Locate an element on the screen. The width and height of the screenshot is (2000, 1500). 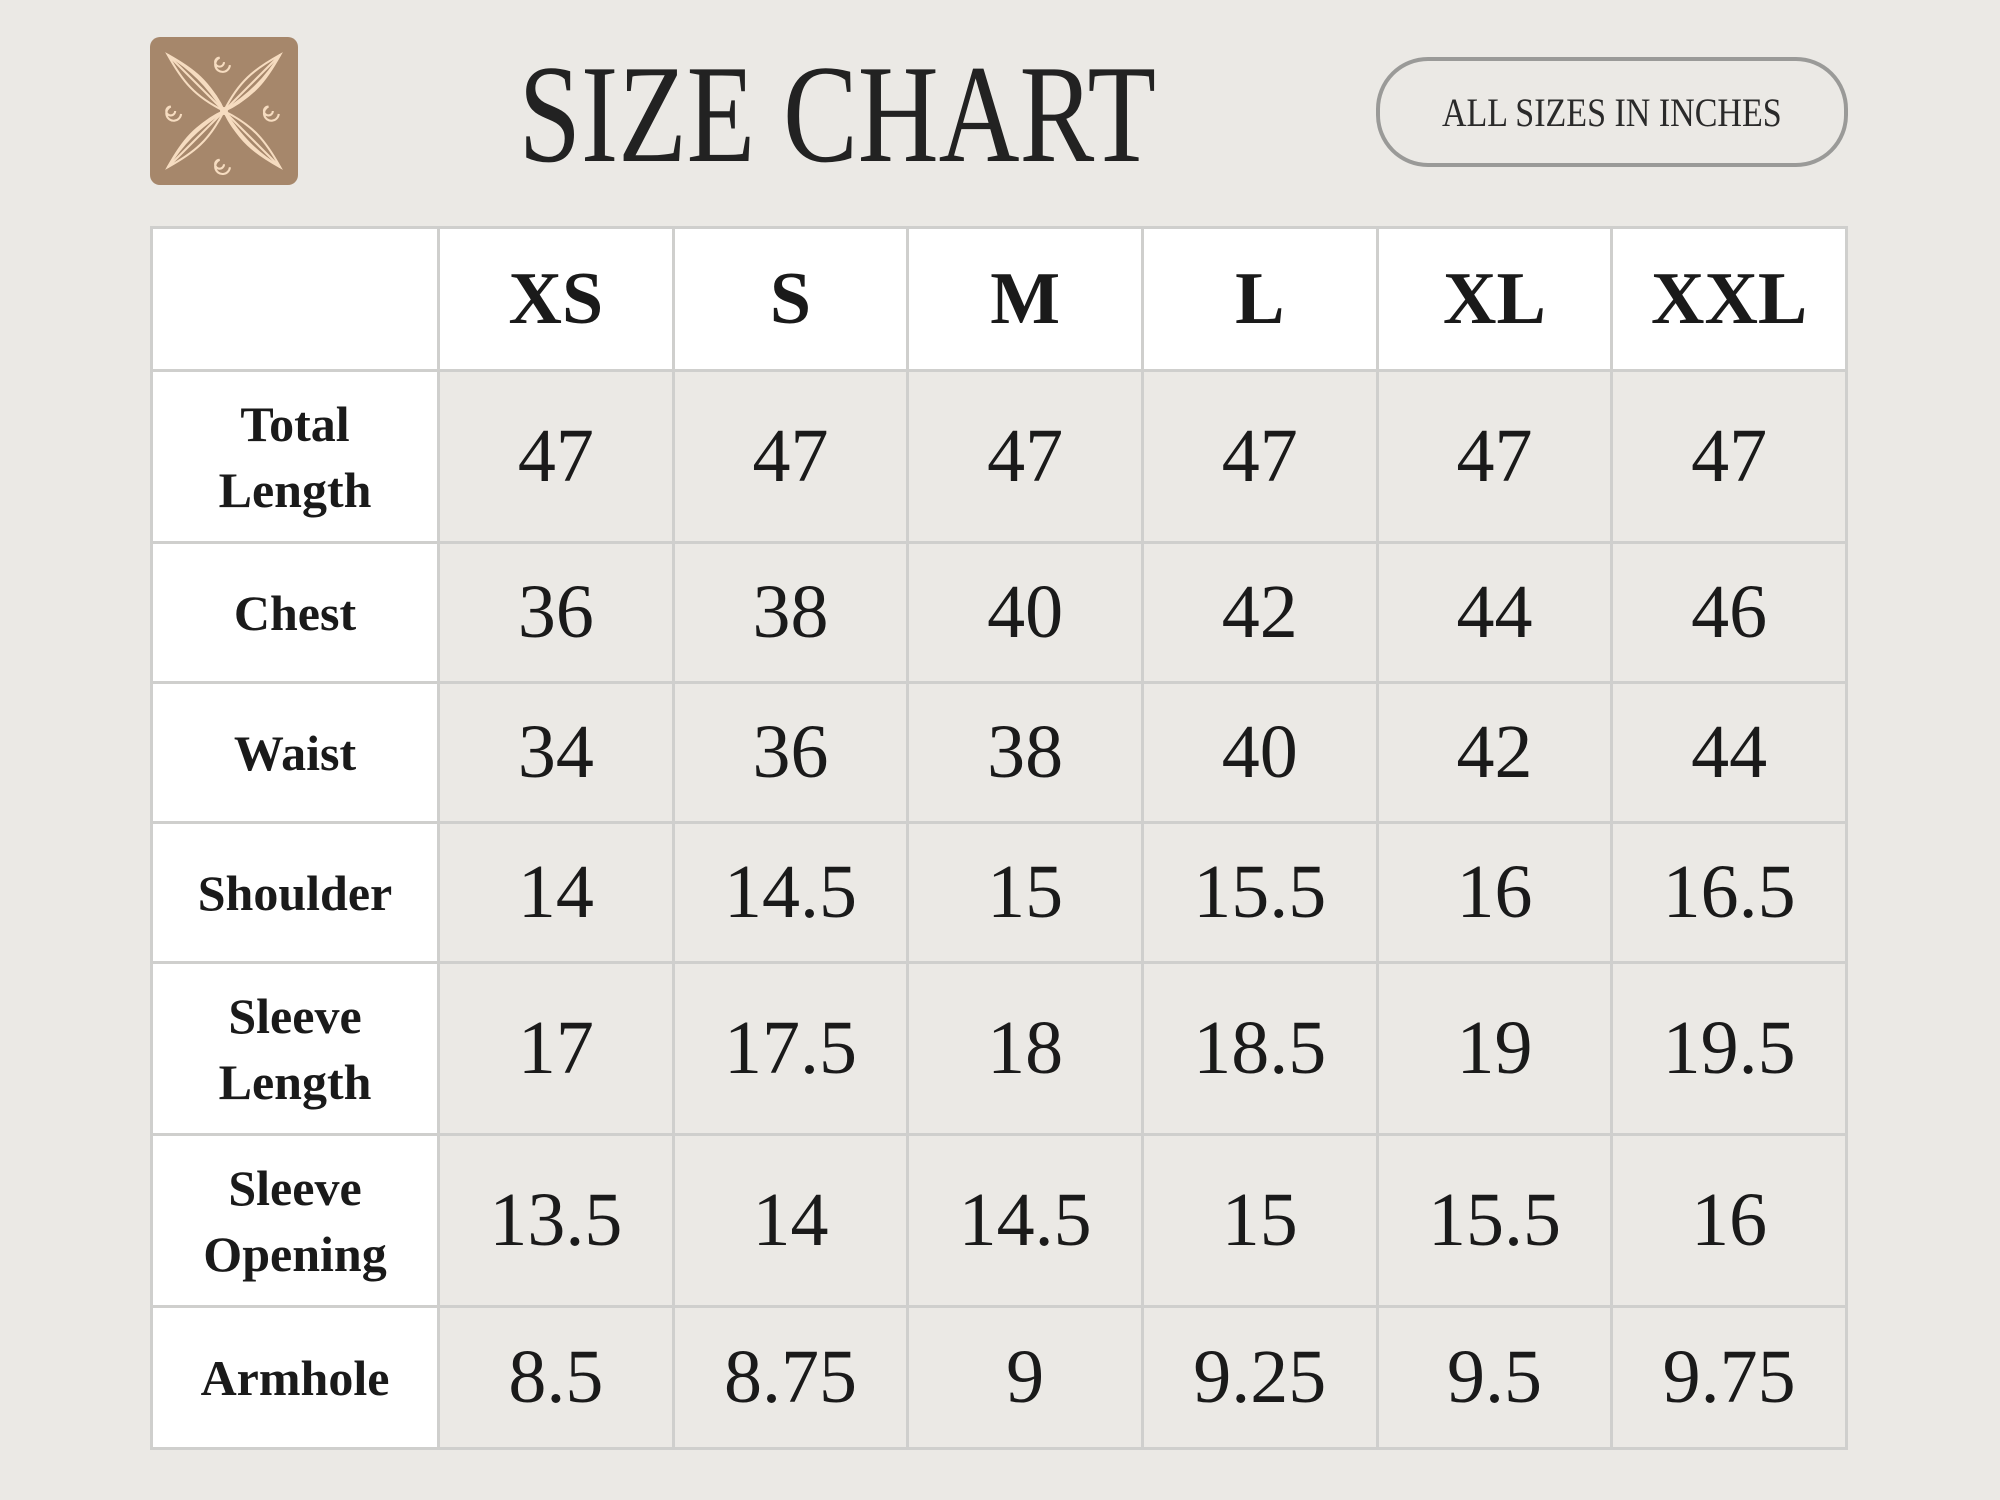
corner-cell is located at coordinates (295, 299).